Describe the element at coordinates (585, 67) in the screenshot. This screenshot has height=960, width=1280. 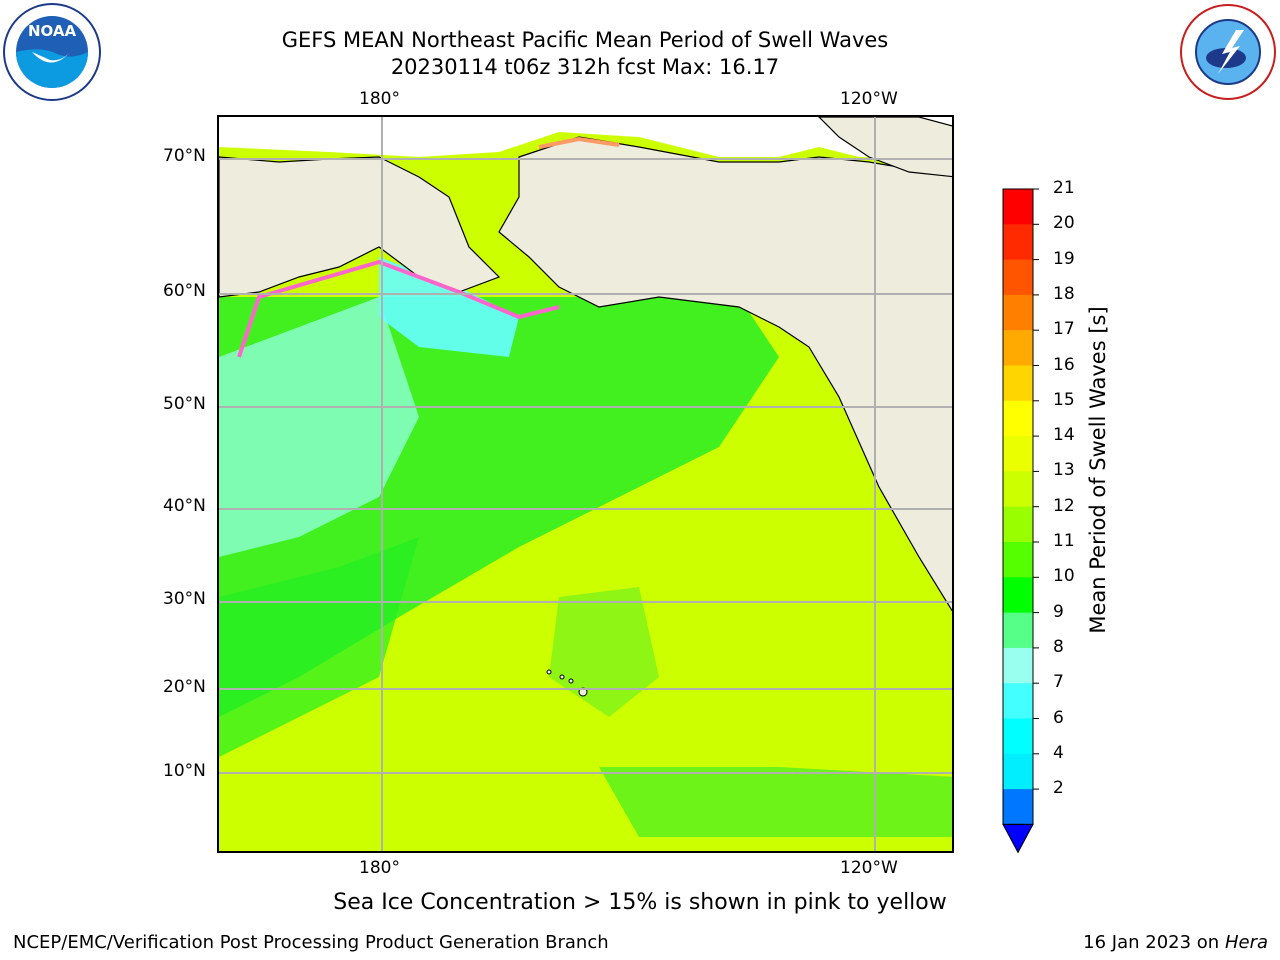
I see `chart-subtitle: 20230114 t06z 312h fcst Max: 16.17` at that location.